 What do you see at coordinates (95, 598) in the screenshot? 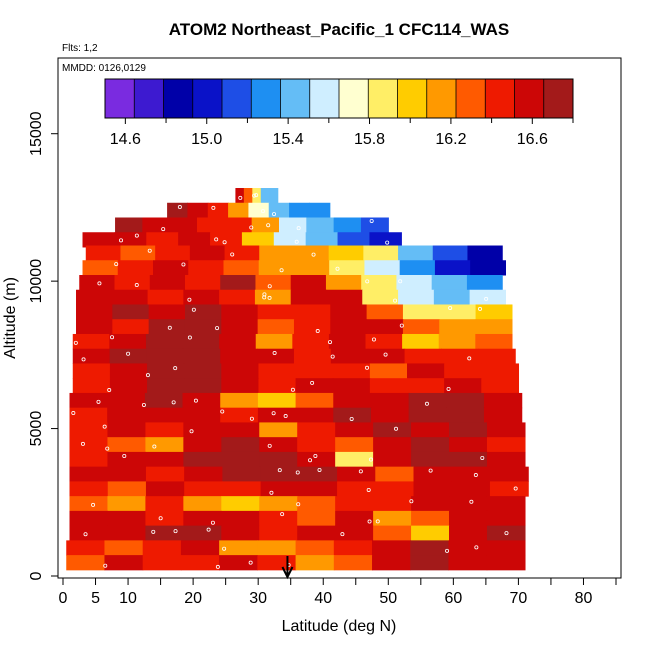
I see `x-tick-label: 5` at bounding box center [95, 598].